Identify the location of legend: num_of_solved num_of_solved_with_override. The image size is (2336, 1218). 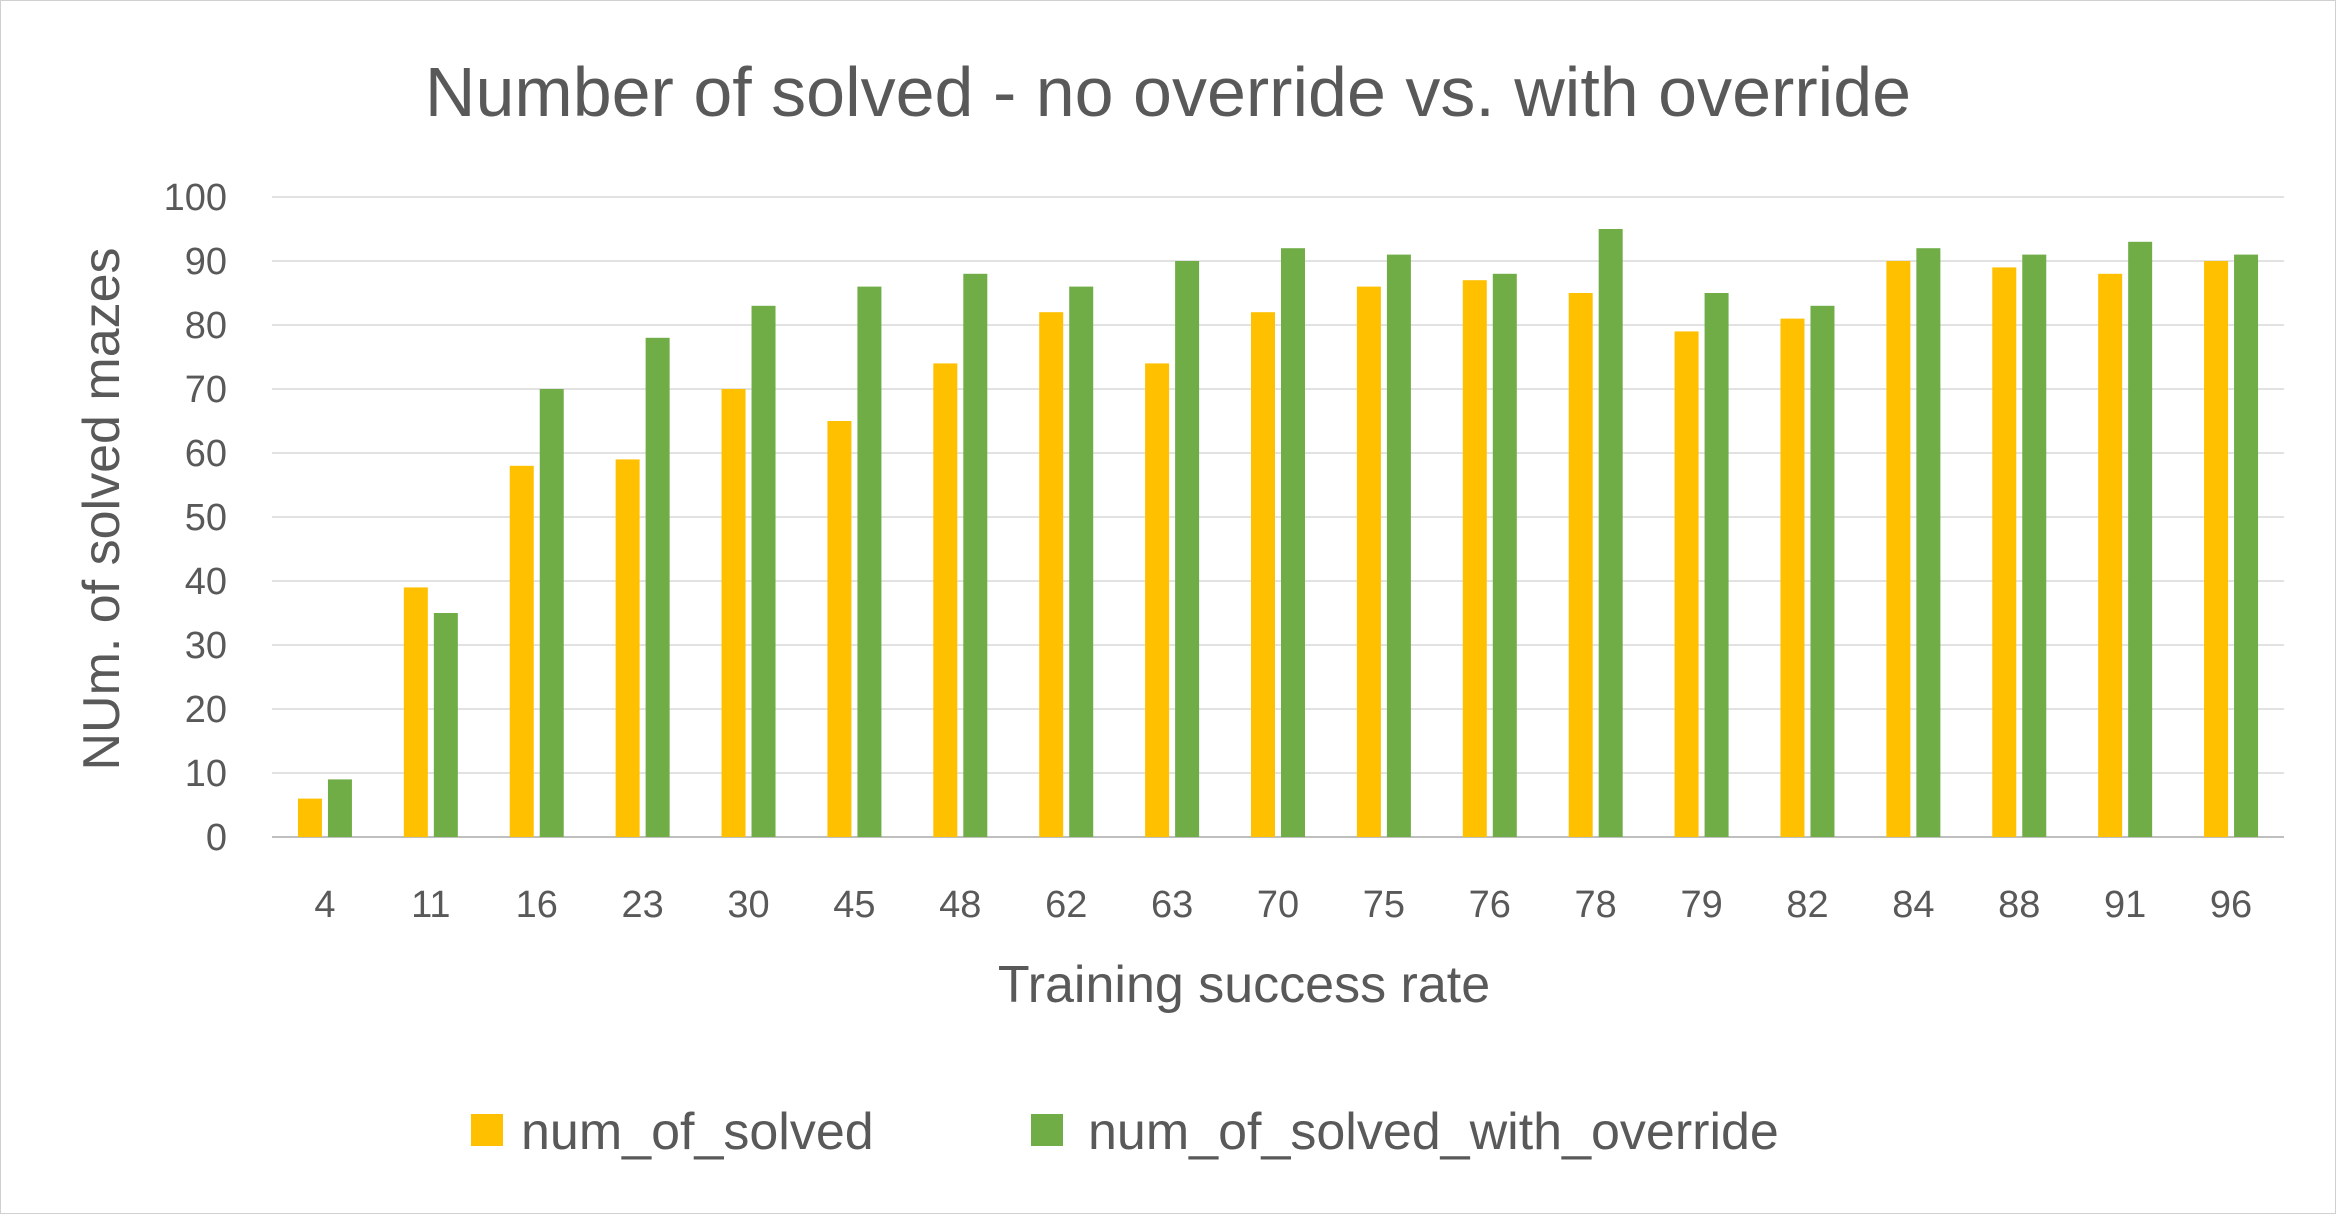
(1125, 1132).